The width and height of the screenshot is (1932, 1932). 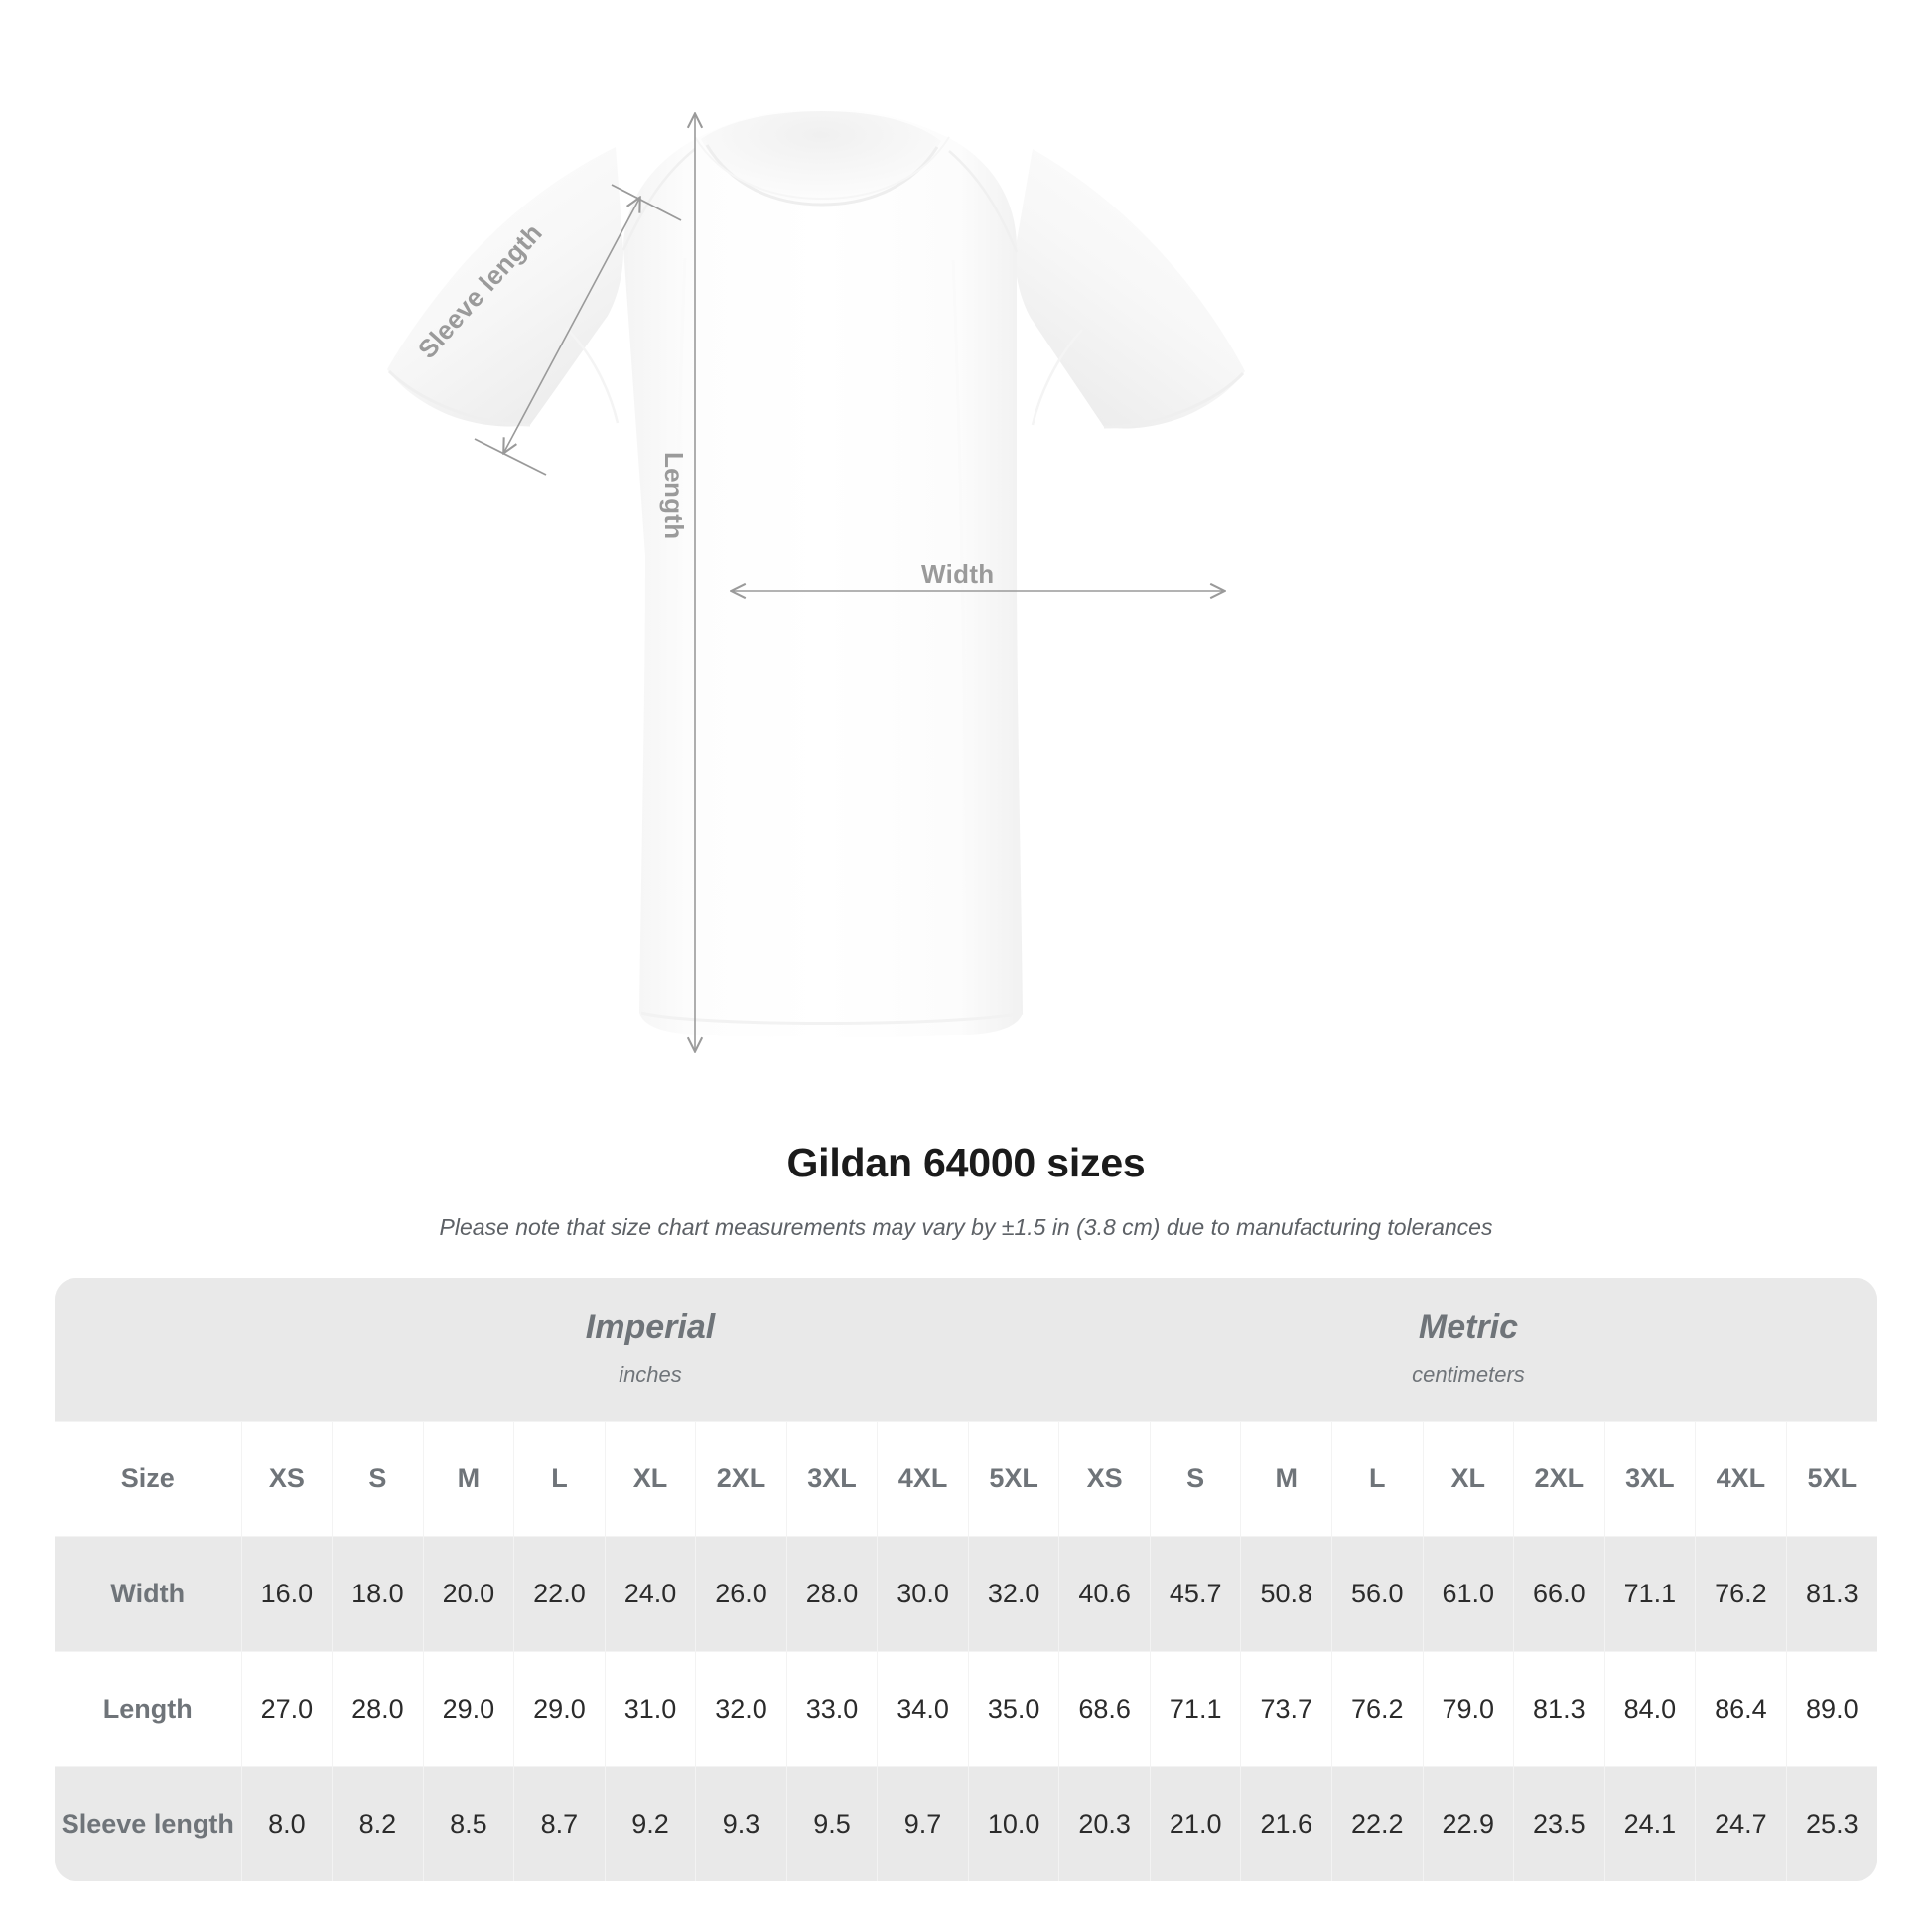 I want to click on cell-length-imperial-l: 29.0, so click(x=560, y=1708).